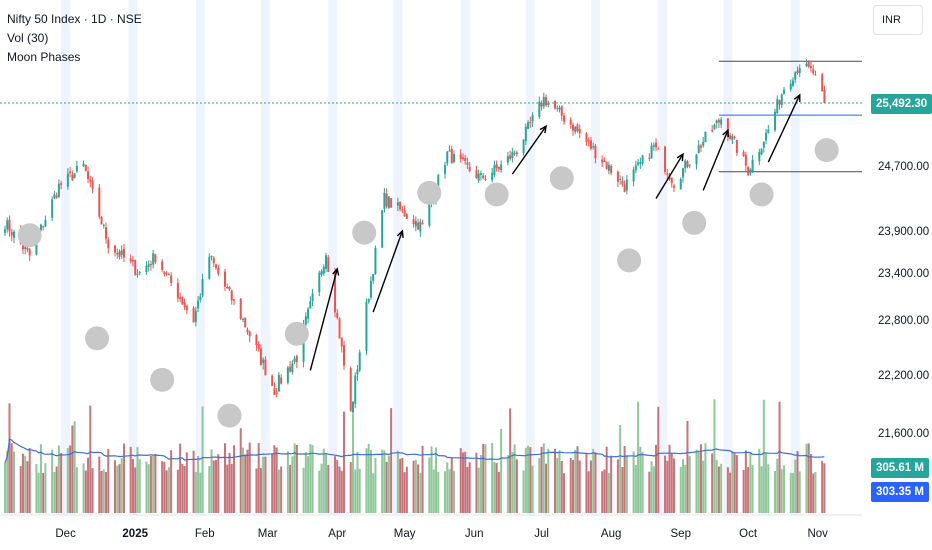  What do you see at coordinates (44, 57) in the screenshot?
I see `moon-phases-indicator-label: Moon Phases` at bounding box center [44, 57].